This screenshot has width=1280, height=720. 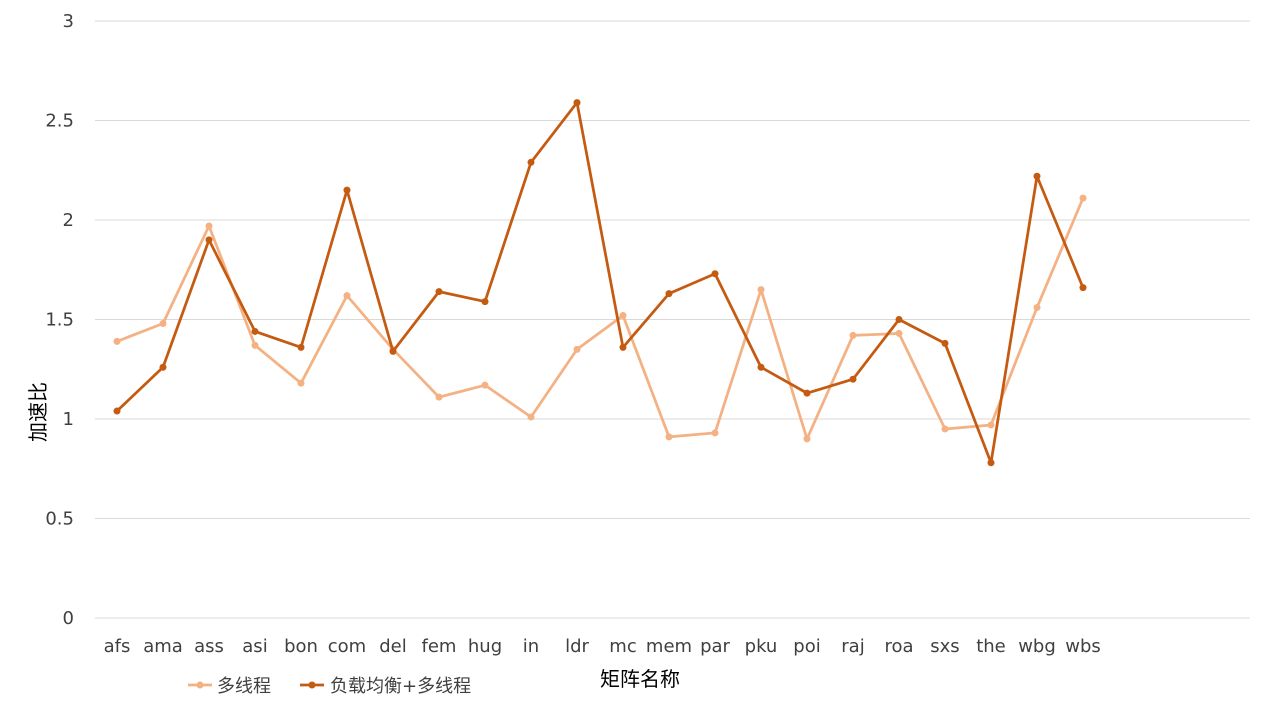 I want to click on legend-item: 多线程, so click(x=229, y=686).